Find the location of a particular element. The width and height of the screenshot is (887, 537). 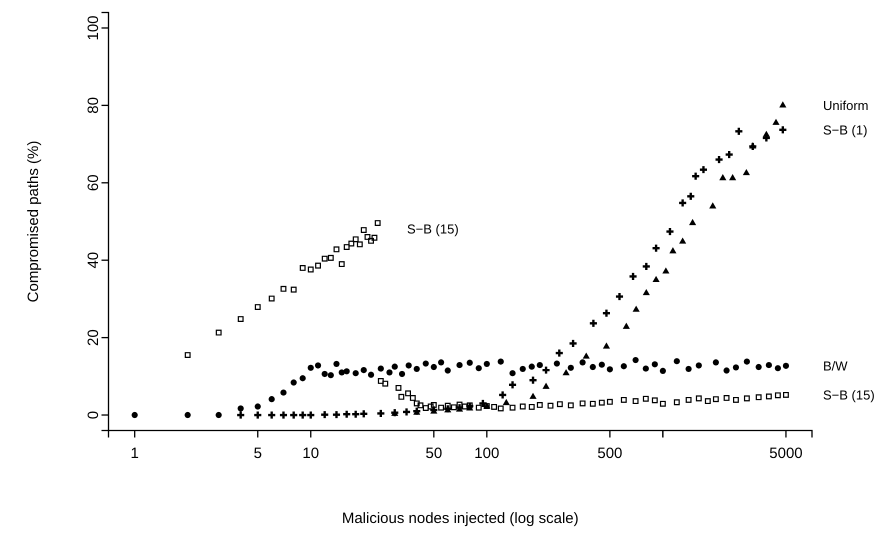

x-tick-label: 500 is located at coordinates (609, 453).